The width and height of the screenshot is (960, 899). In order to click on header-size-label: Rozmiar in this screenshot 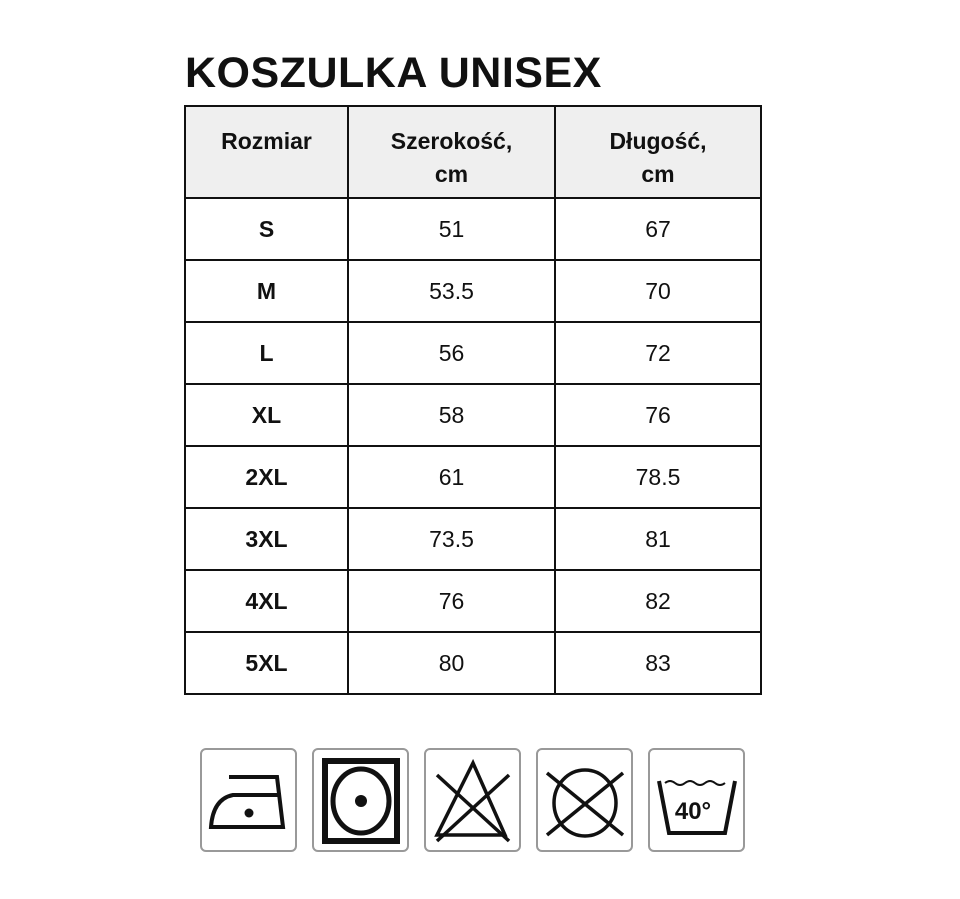, I will do `click(266, 141)`.